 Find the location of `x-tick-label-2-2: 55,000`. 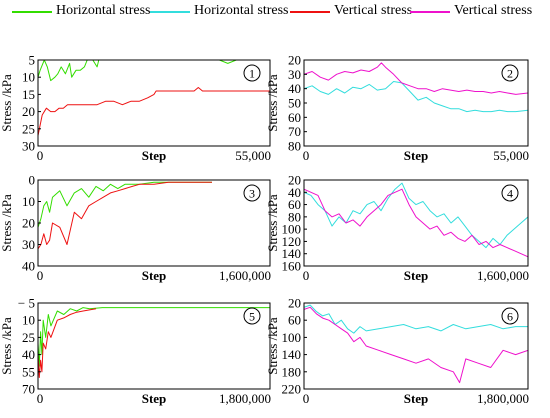

x-tick-label-2-2: 55,000 is located at coordinates (511, 155).